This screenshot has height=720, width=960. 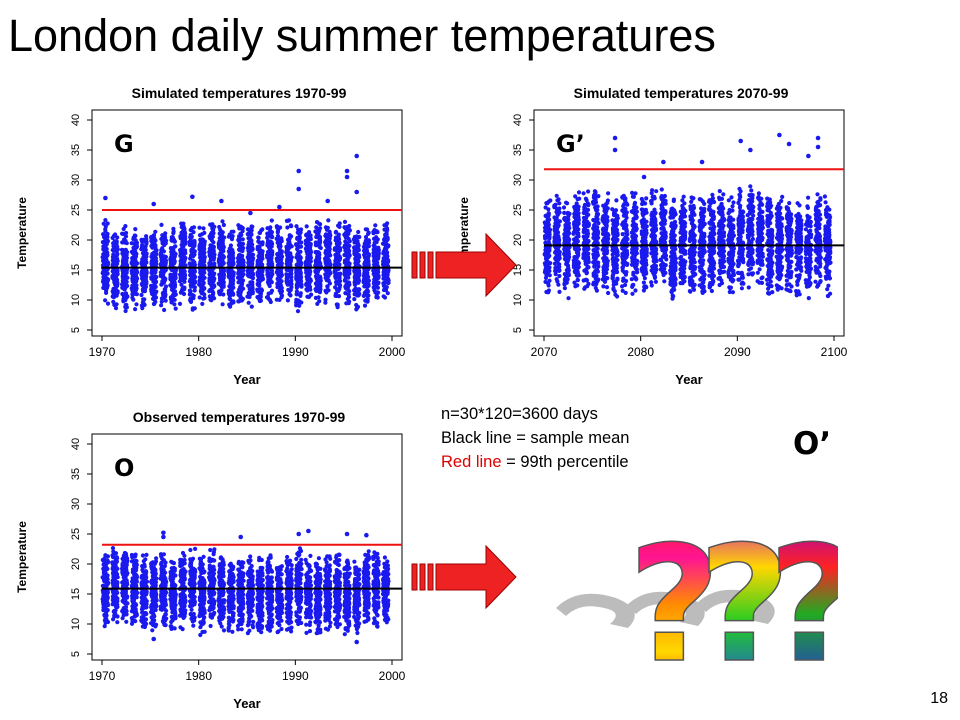 I want to click on points-group, so click(x=245, y=233).